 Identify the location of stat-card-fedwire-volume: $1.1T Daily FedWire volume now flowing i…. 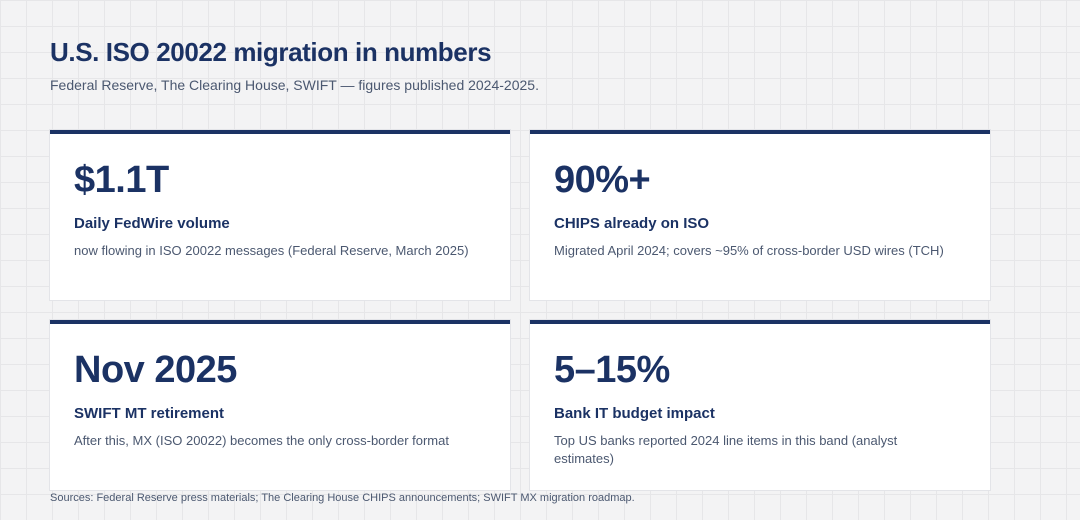
(280, 215).